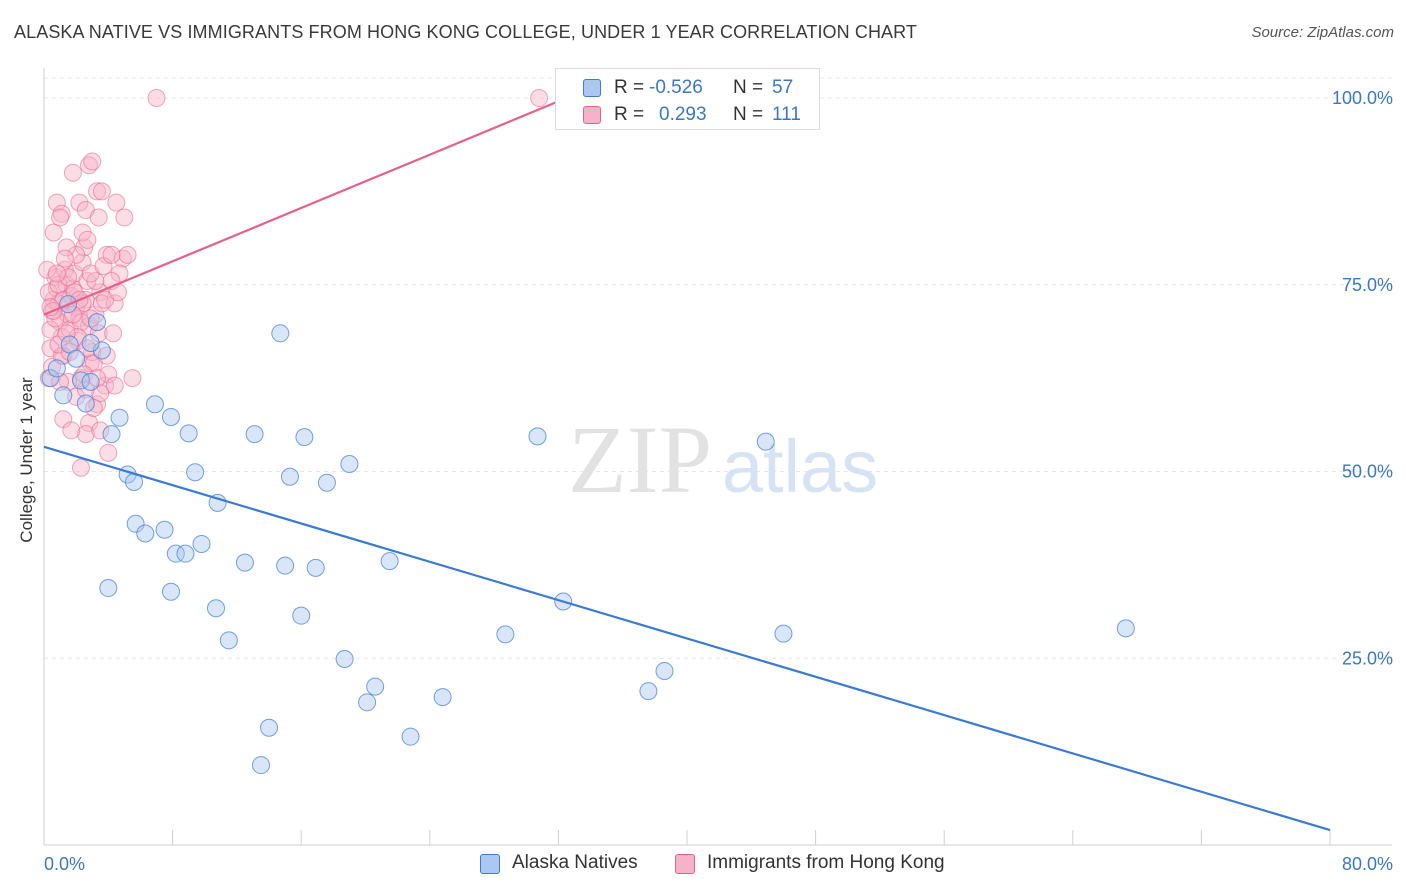 The height and width of the screenshot is (892, 1406). Describe the element at coordinates (1322, 32) in the screenshot. I see `source-label: Source: ZipAtlas.com` at that location.